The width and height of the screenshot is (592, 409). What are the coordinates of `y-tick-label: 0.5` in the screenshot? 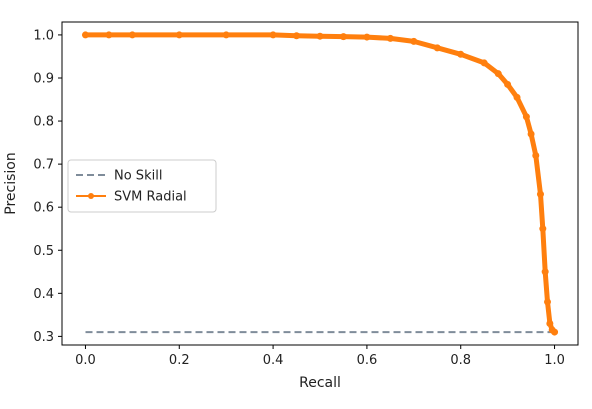 It's located at (43, 251).